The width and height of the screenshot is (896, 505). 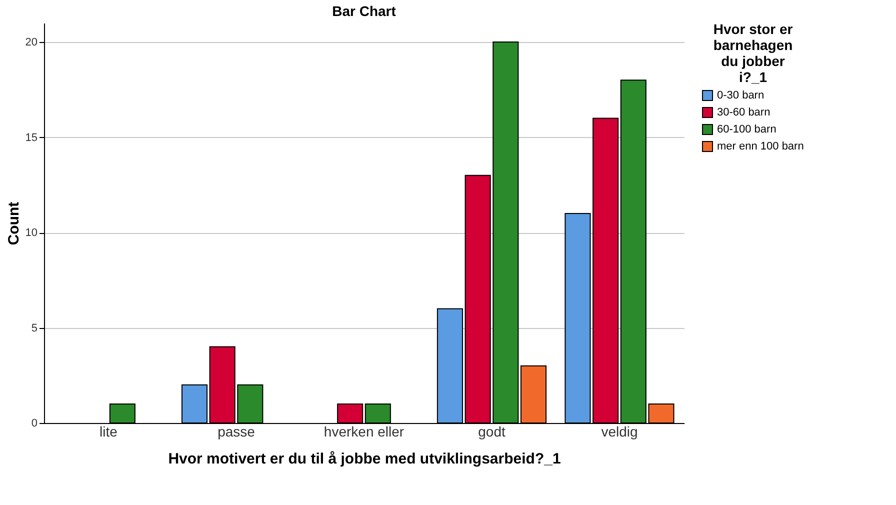 What do you see at coordinates (364, 432) in the screenshot?
I see `x-tick-label: hverken eller` at bounding box center [364, 432].